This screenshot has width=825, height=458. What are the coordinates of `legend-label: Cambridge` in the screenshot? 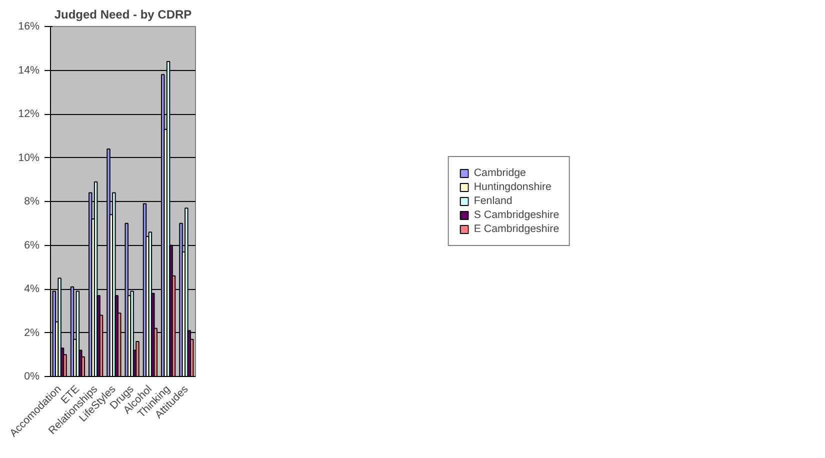 It's located at (500, 173).